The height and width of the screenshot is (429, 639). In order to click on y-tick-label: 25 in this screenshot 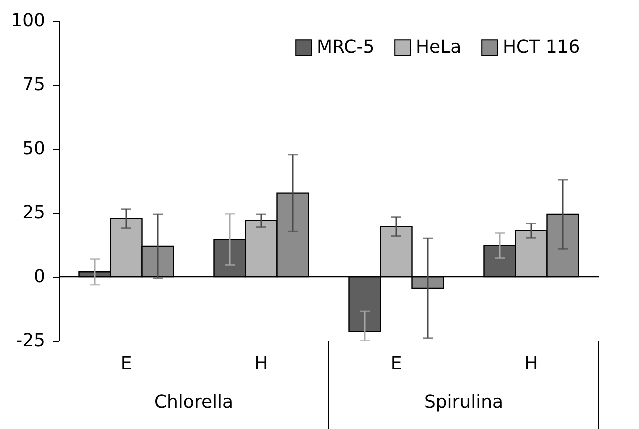, I will do `click(34, 213)`.